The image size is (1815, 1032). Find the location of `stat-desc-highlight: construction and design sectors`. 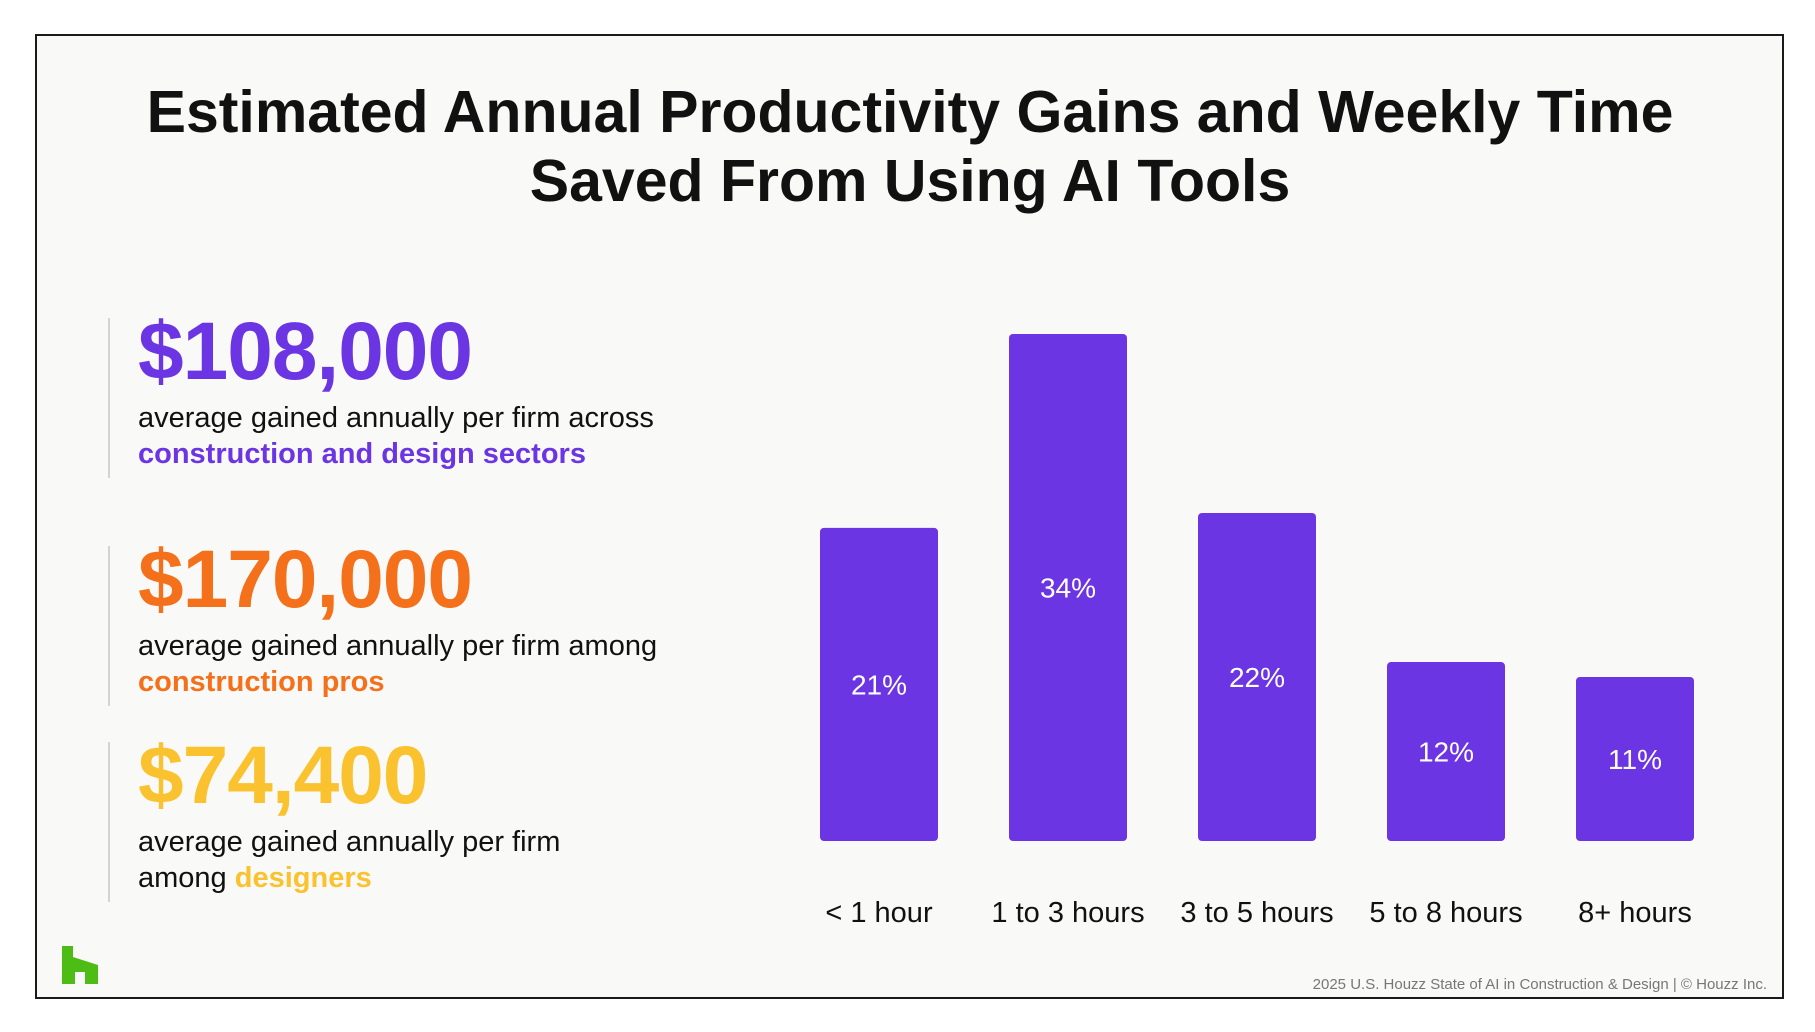

stat-desc-highlight: construction and design sectors is located at coordinates (362, 454).